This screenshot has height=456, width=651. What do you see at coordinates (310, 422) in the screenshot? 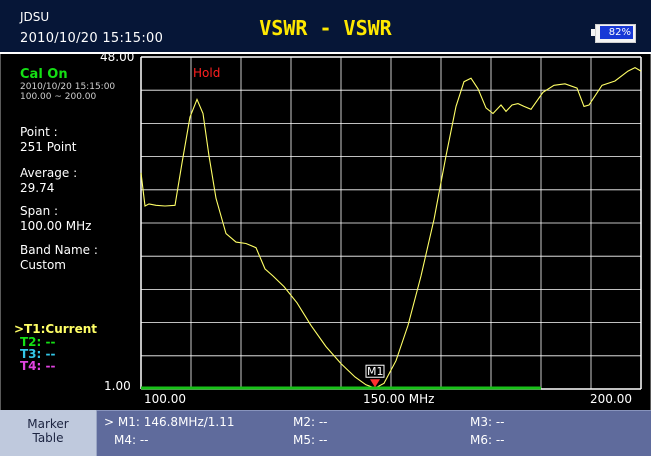
I see `marker-cell-m2: M2: --` at bounding box center [310, 422].